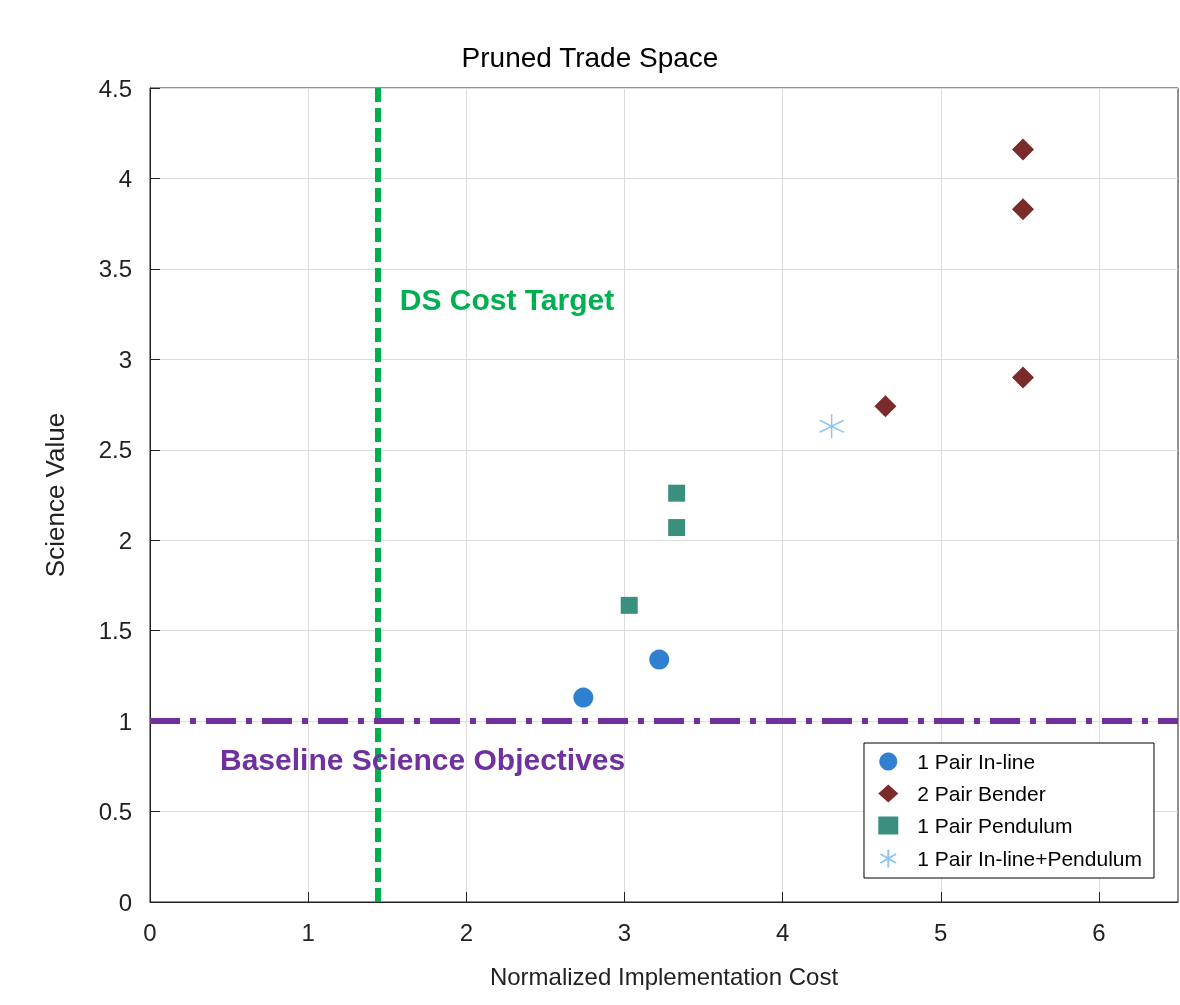 This screenshot has height=1005, width=1180. Describe the element at coordinates (55, 495) in the screenshot. I see `y-axis-title: Science Value` at that location.